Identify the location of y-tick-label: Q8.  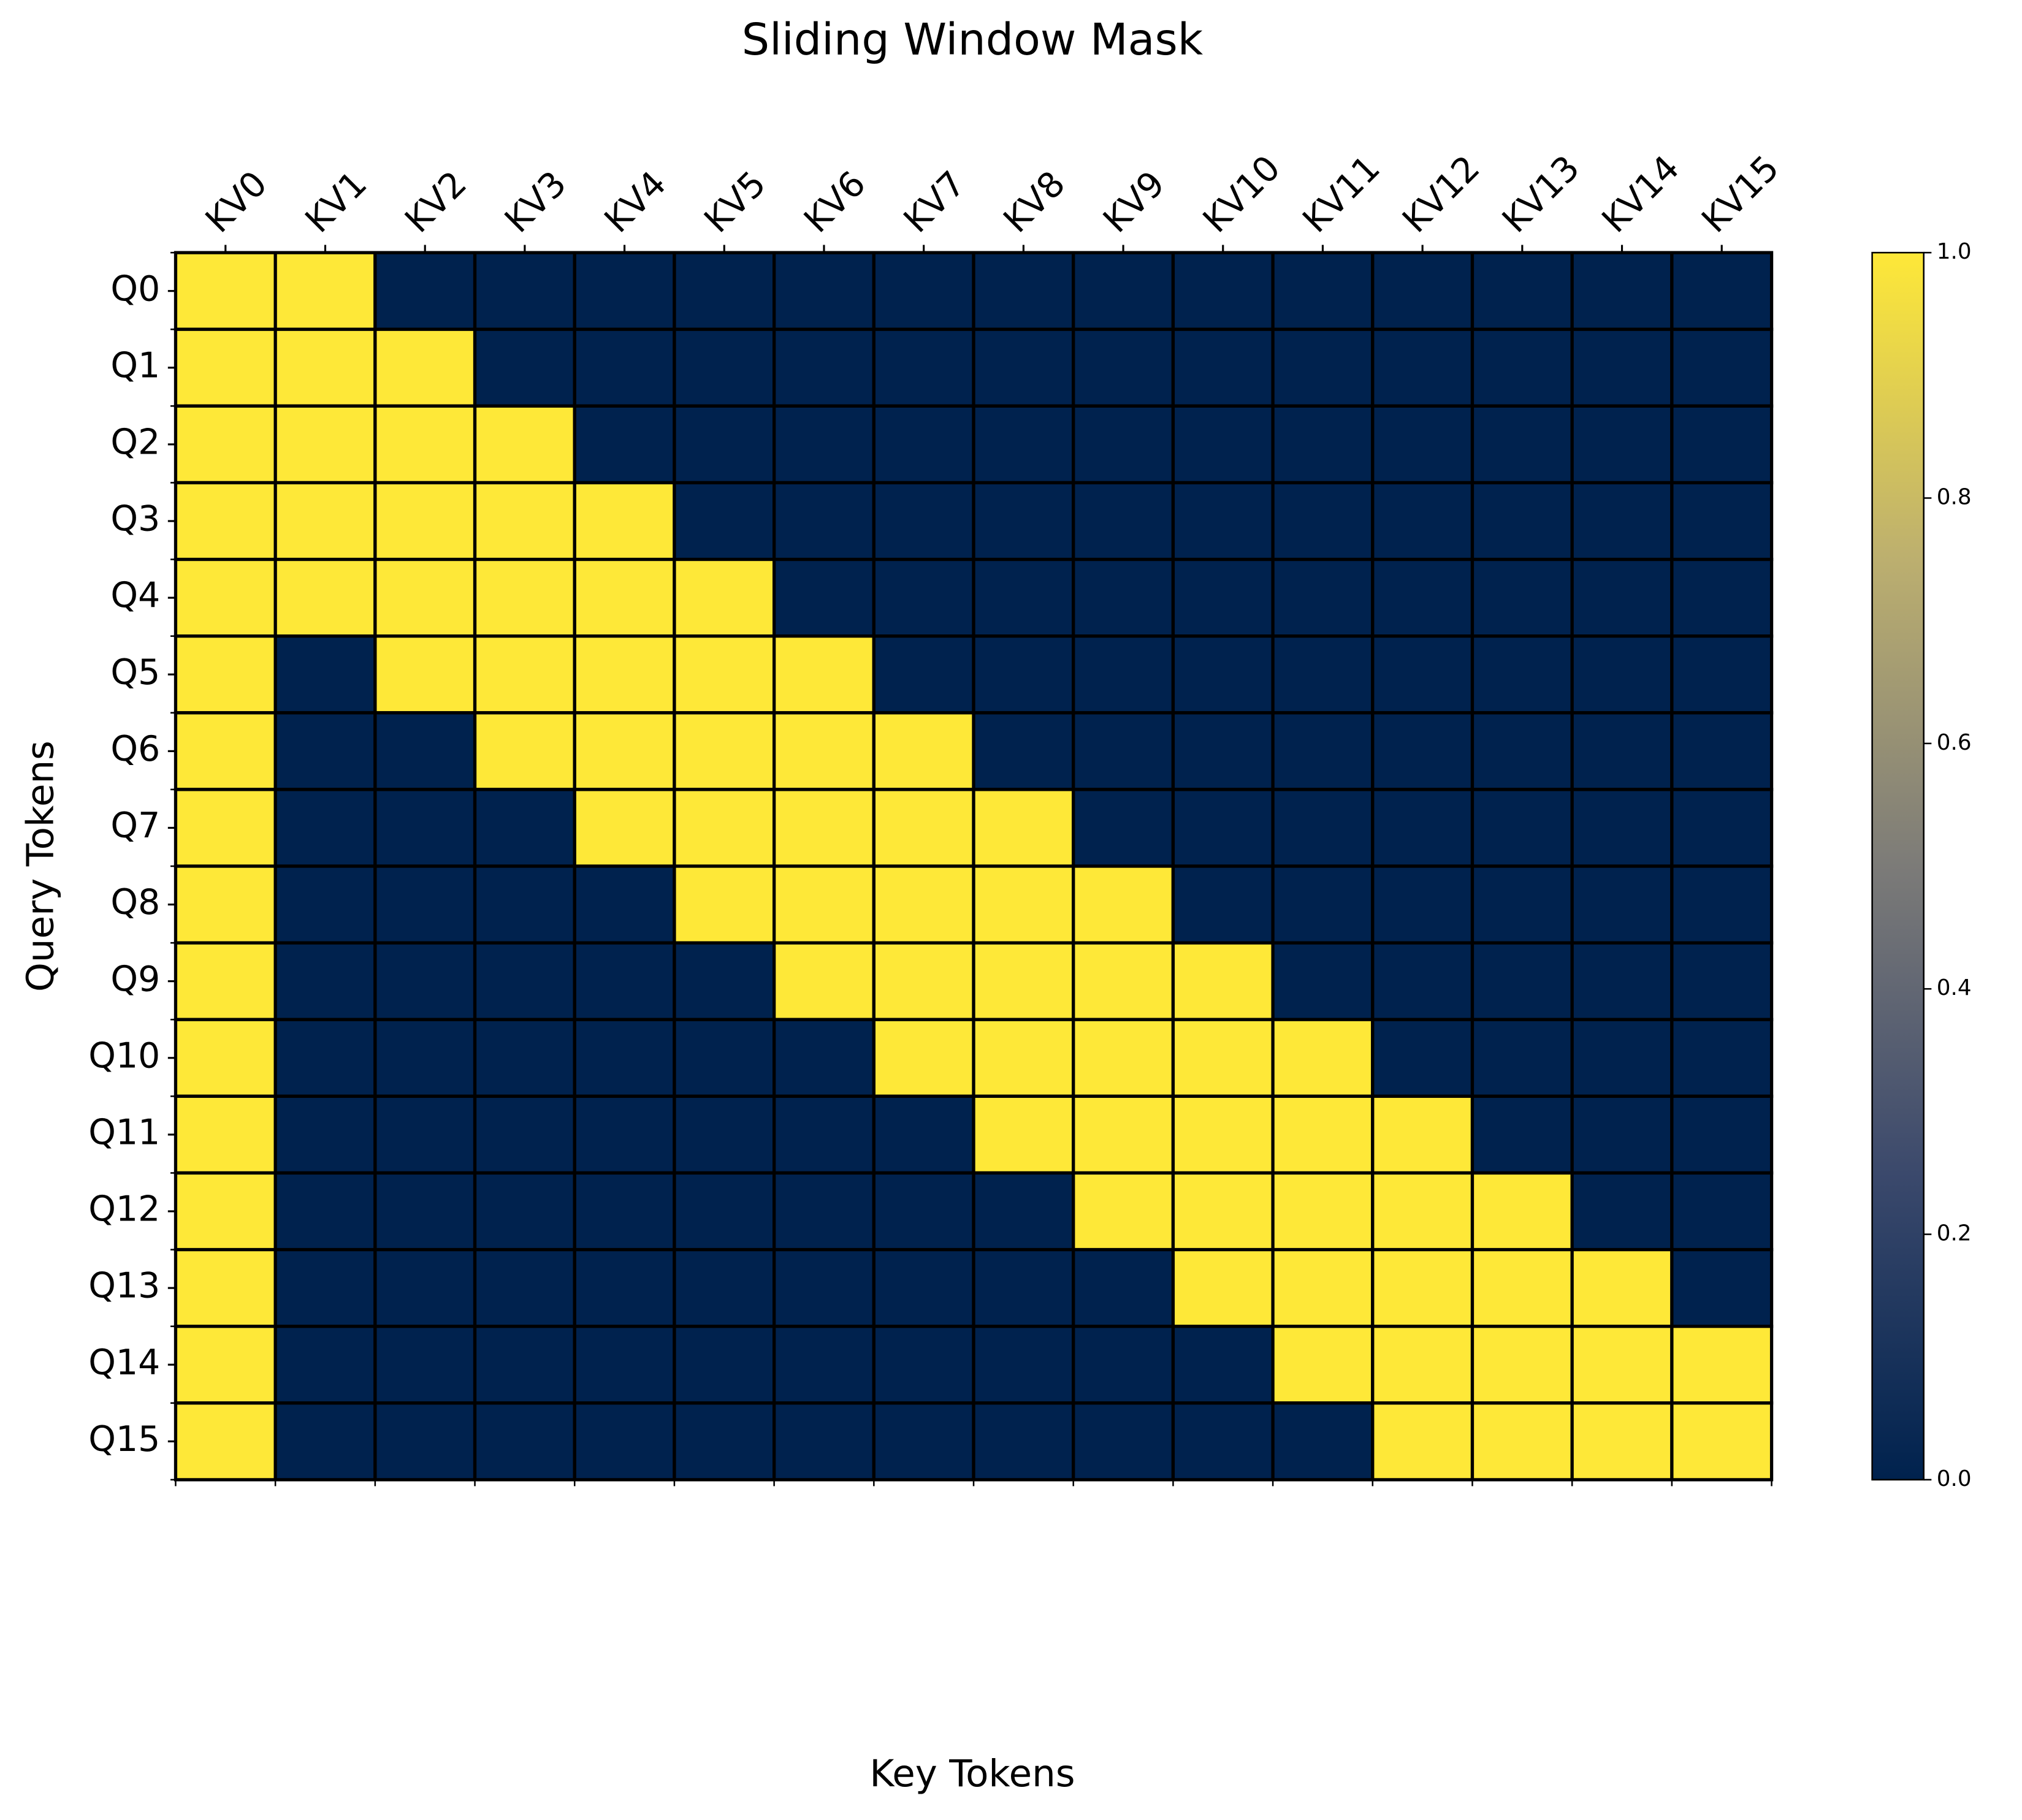
(135, 902).